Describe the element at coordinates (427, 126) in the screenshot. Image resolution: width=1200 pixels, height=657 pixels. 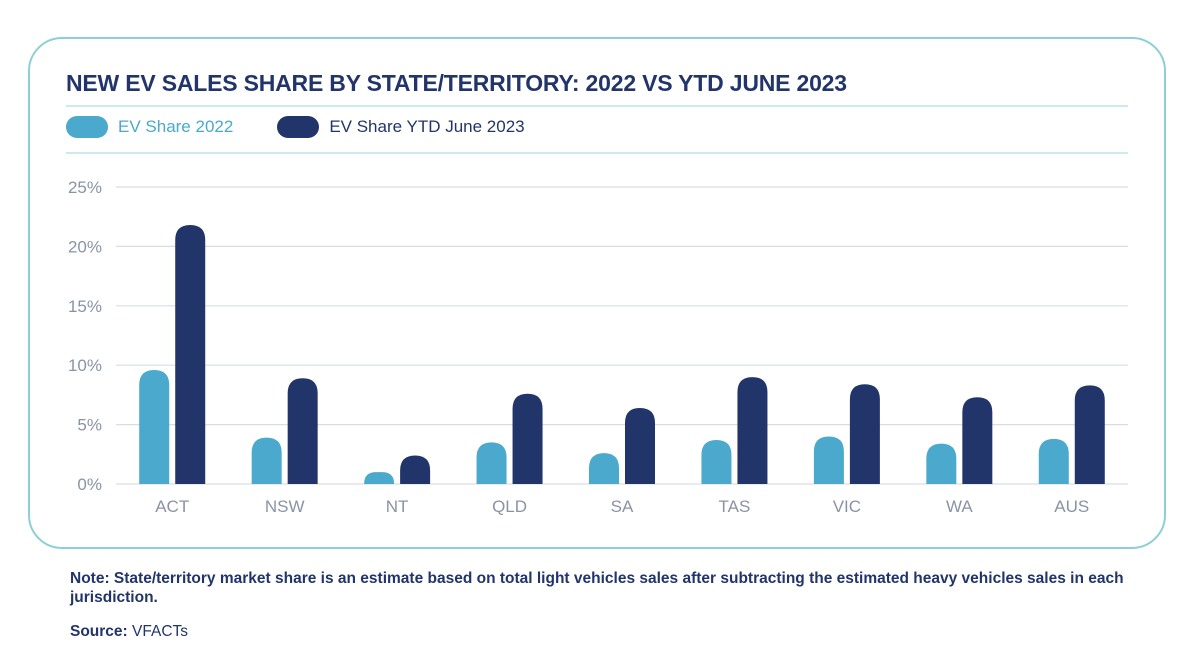
I see `legend-label-2023: EV Share YTD June 2023` at that location.